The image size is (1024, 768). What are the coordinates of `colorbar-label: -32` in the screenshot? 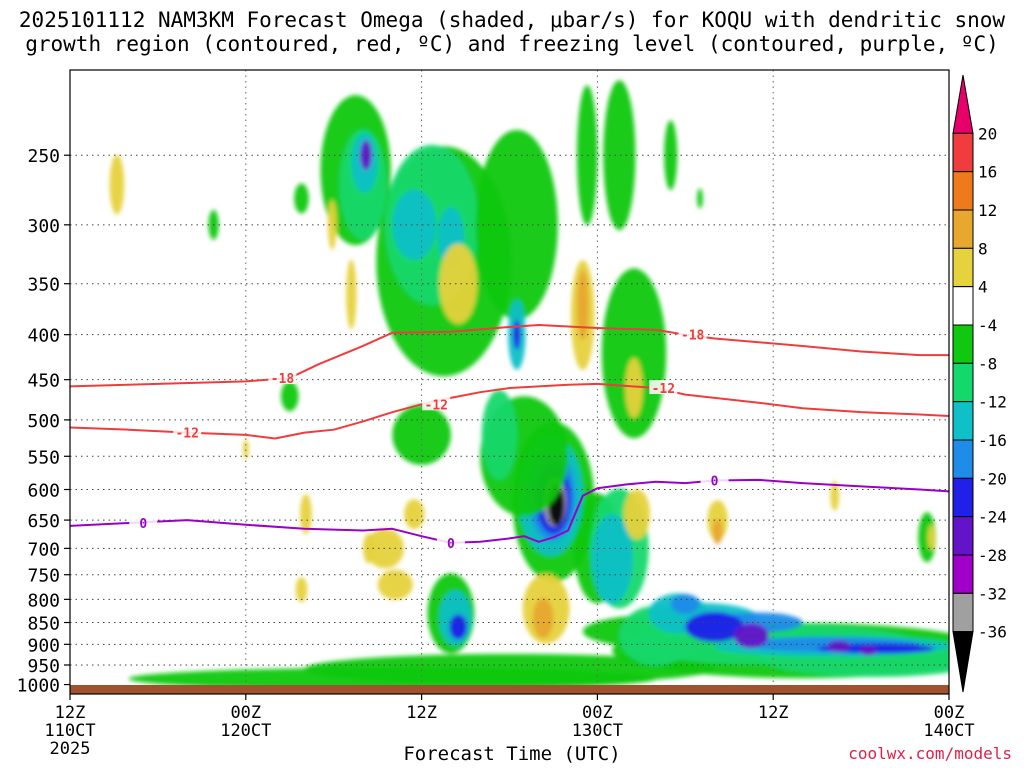 It's located at (992, 593).